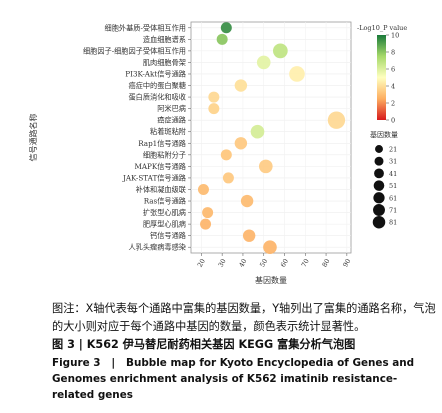 The image size is (442, 413). What do you see at coordinates (382, 28) in the screenshot?
I see `colorbar-title: -Log10_P value` at bounding box center [382, 28].